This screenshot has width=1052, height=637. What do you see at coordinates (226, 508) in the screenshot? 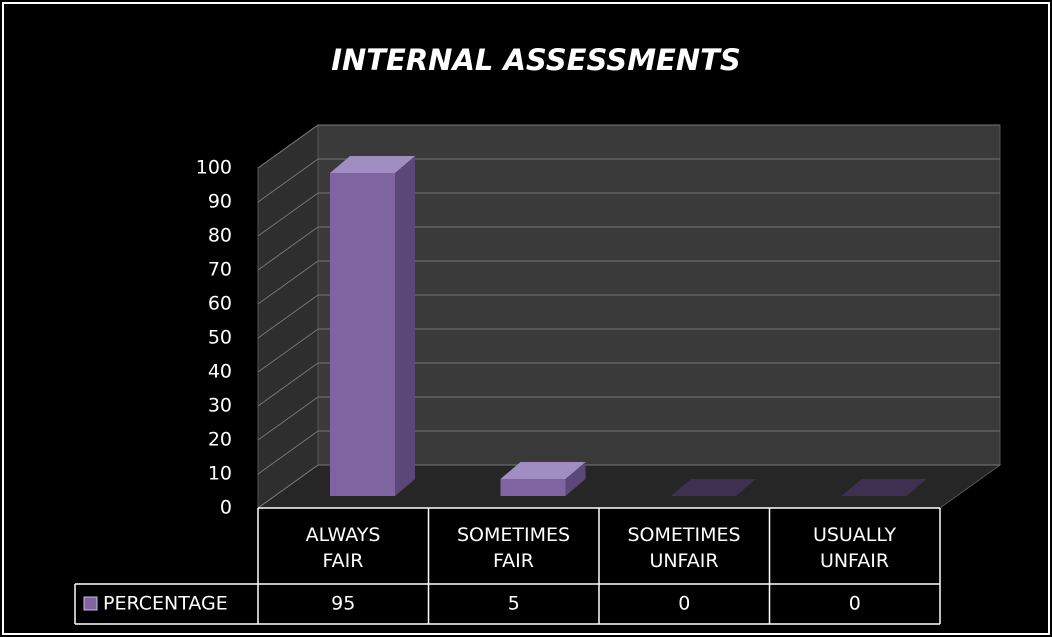
I see `y-tick-label: 0` at bounding box center [226, 508].